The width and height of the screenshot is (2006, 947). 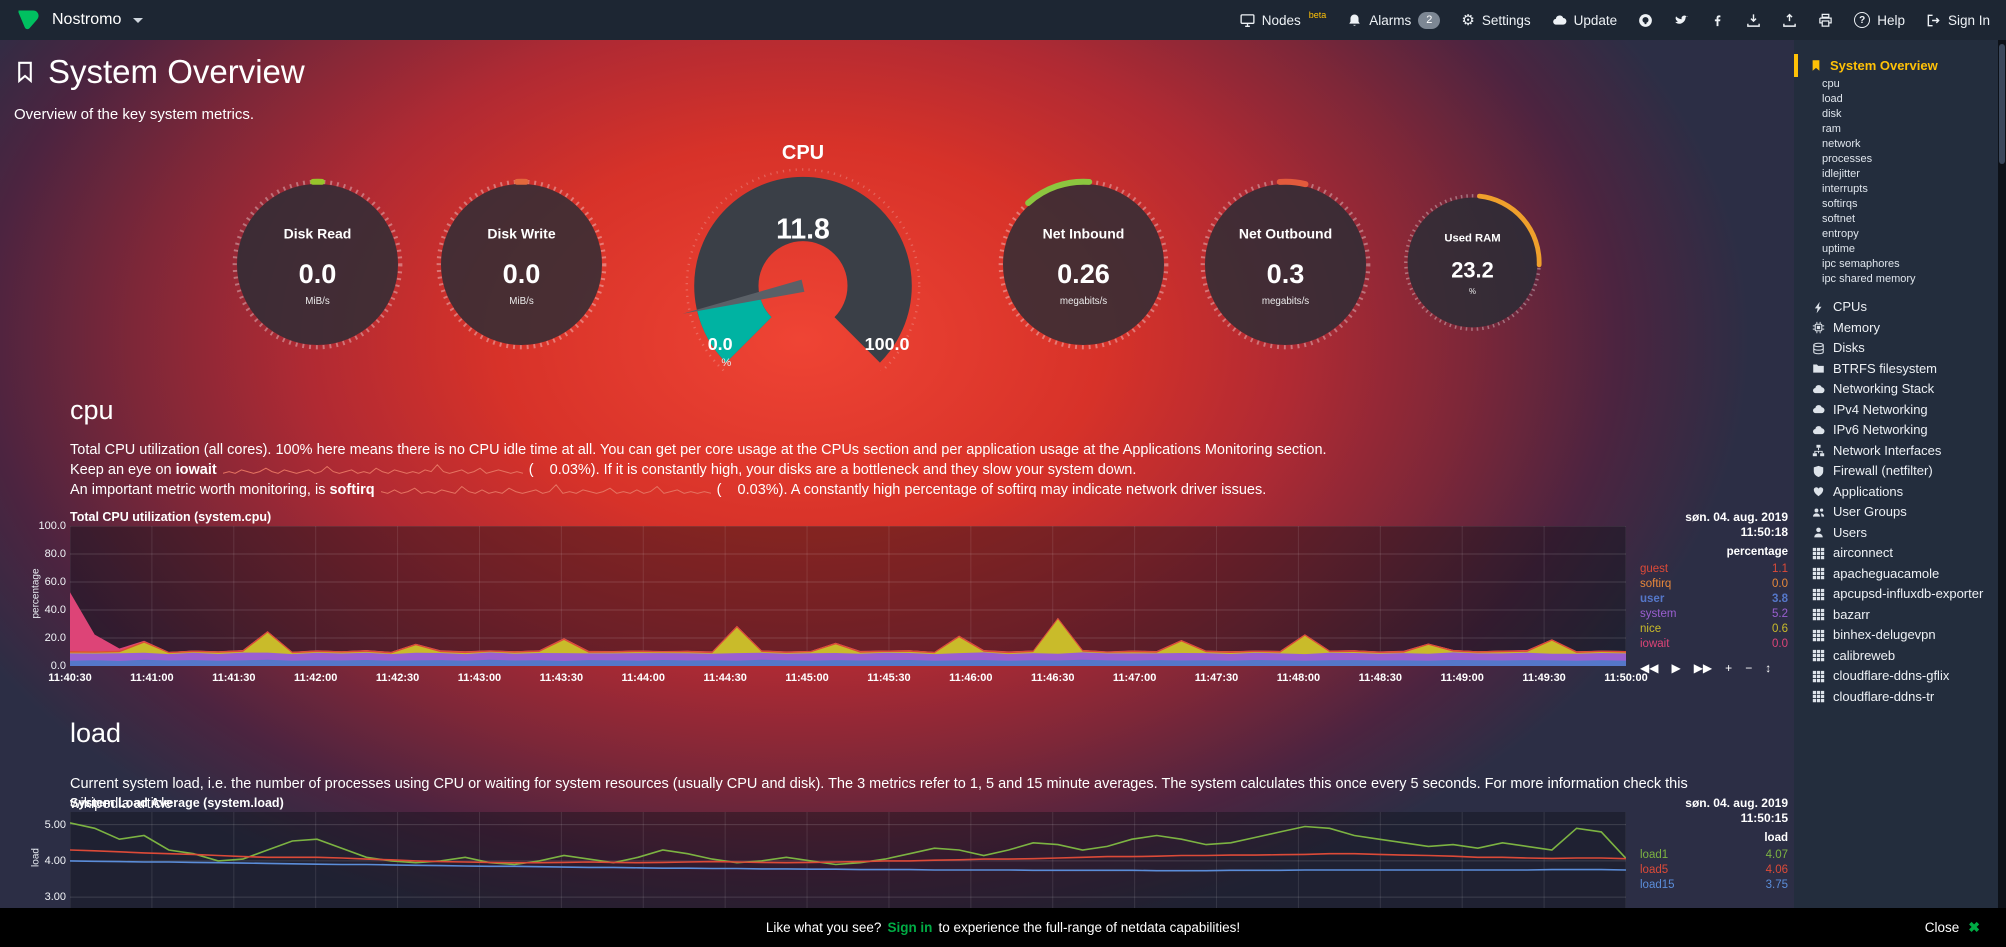 What do you see at coordinates (1285, 272) in the screenshot?
I see `svg-text: 0.3` at bounding box center [1285, 272].